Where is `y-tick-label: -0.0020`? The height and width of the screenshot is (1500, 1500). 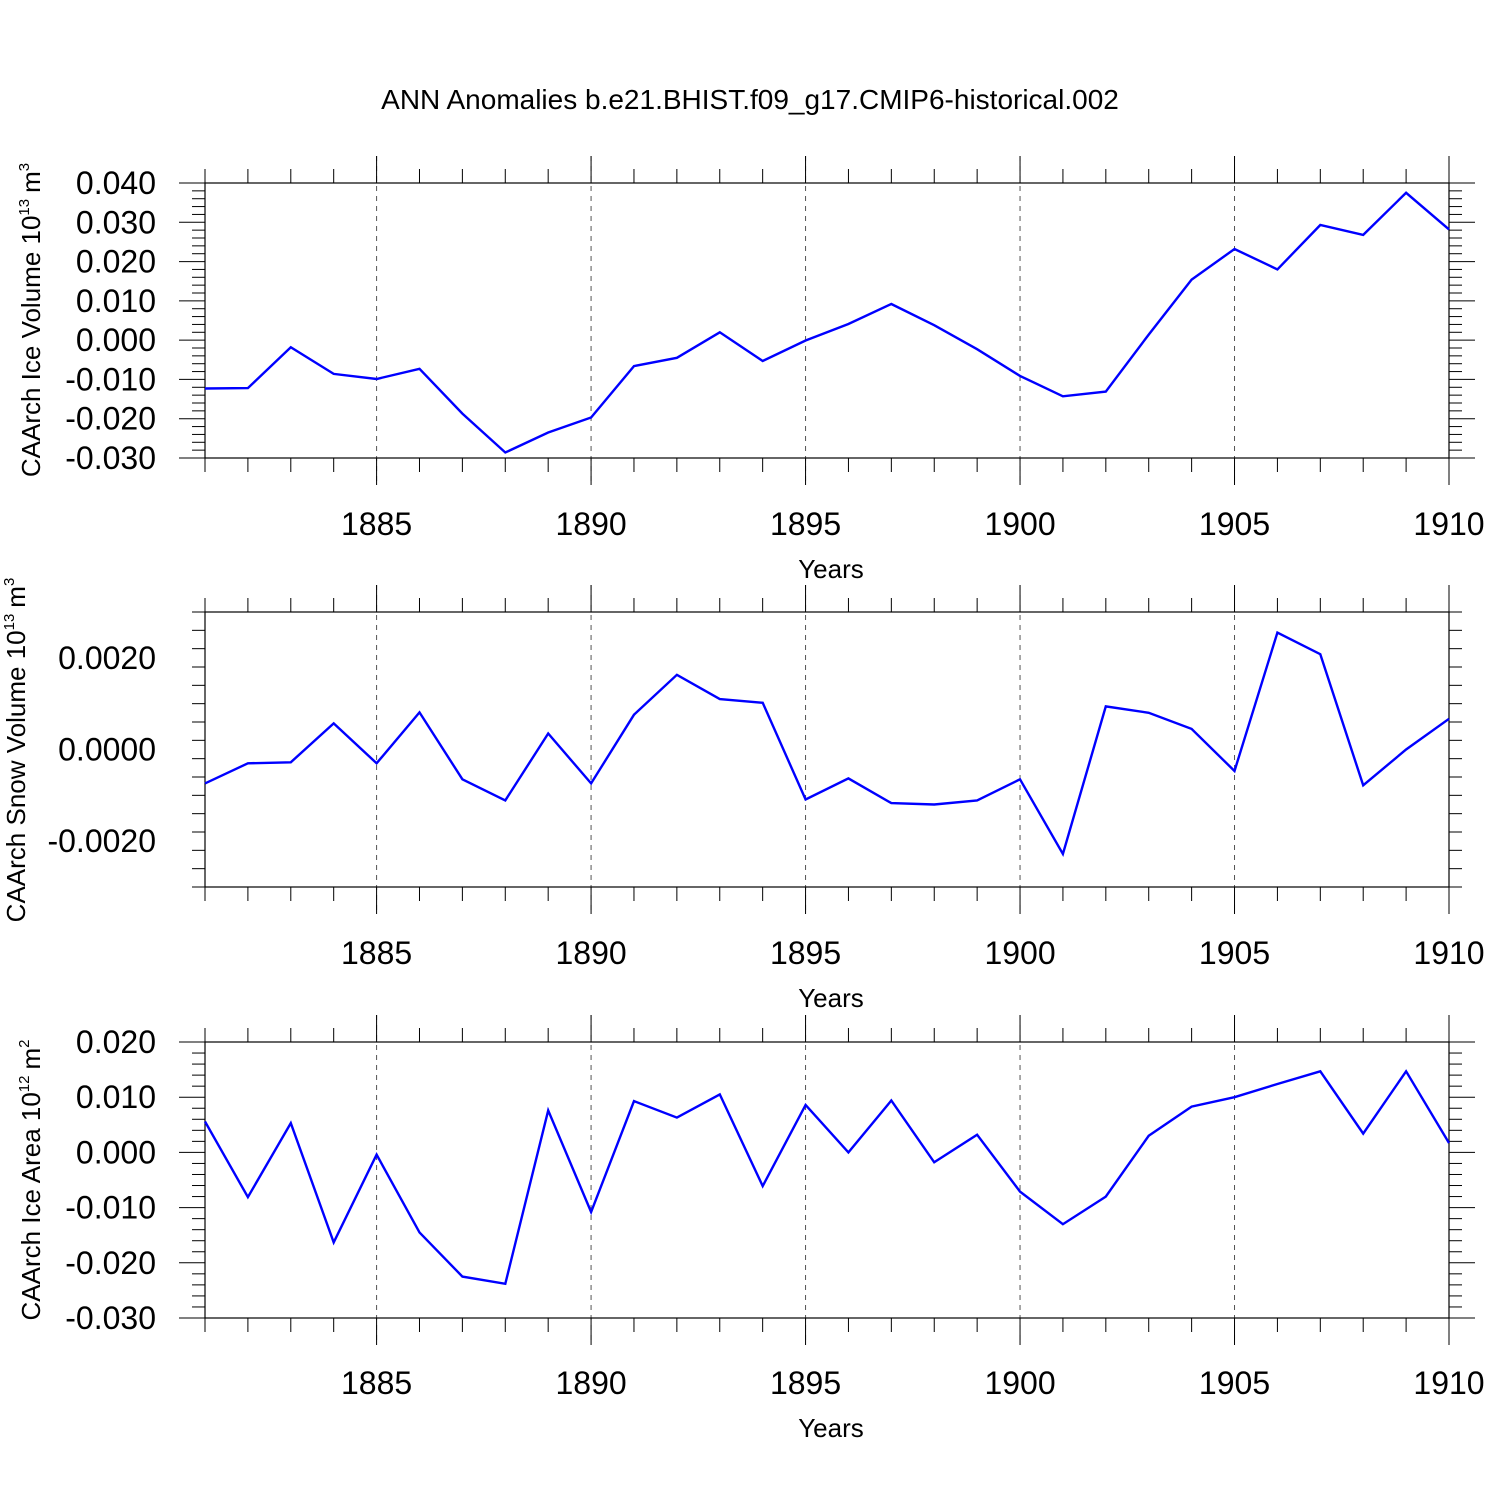 y-tick-label: -0.0020 is located at coordinates (101, 841).